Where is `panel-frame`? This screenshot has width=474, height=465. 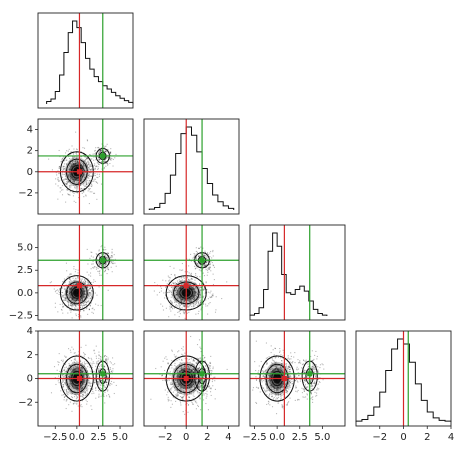 panel-frame is located at coordinates (85, 166).